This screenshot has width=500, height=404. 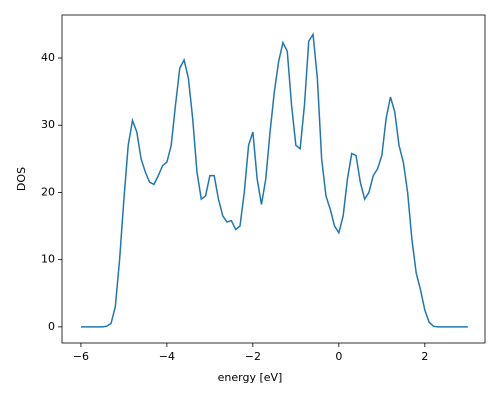 What do you see at coordinates (253, 356) in the screenshot?
I see `x-tick-label: −2` at bounding box center [253, 356].